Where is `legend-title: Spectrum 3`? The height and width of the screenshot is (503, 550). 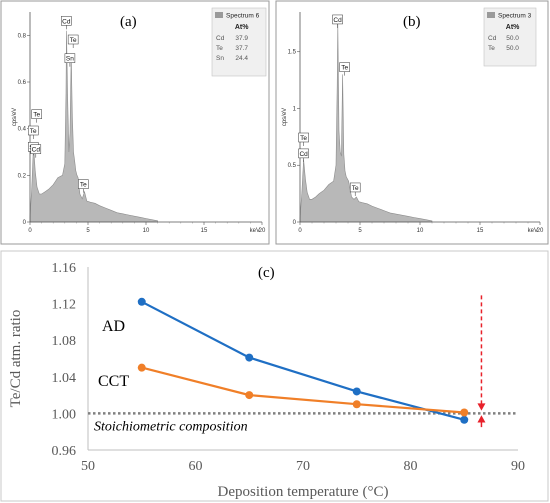 legend-title: Spectrum 3 is located at coordinates (515, 16).